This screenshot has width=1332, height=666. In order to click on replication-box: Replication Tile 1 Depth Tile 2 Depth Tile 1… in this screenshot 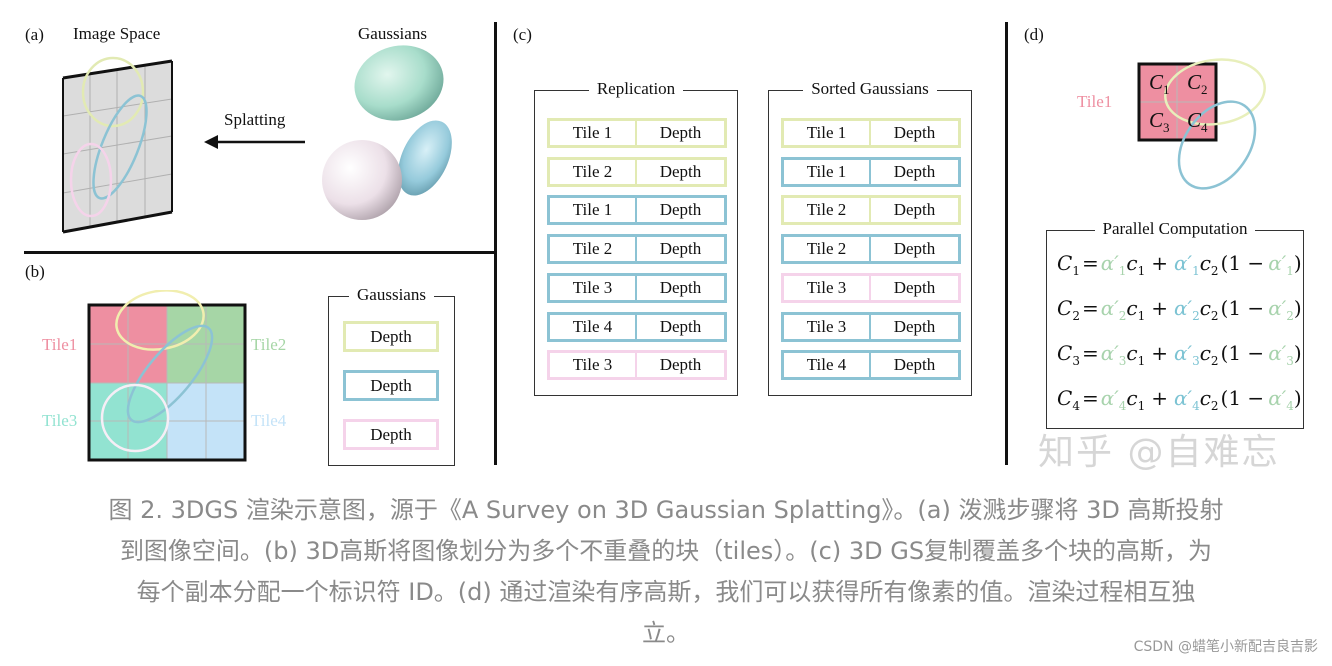, I will do `click(636, 237)`.